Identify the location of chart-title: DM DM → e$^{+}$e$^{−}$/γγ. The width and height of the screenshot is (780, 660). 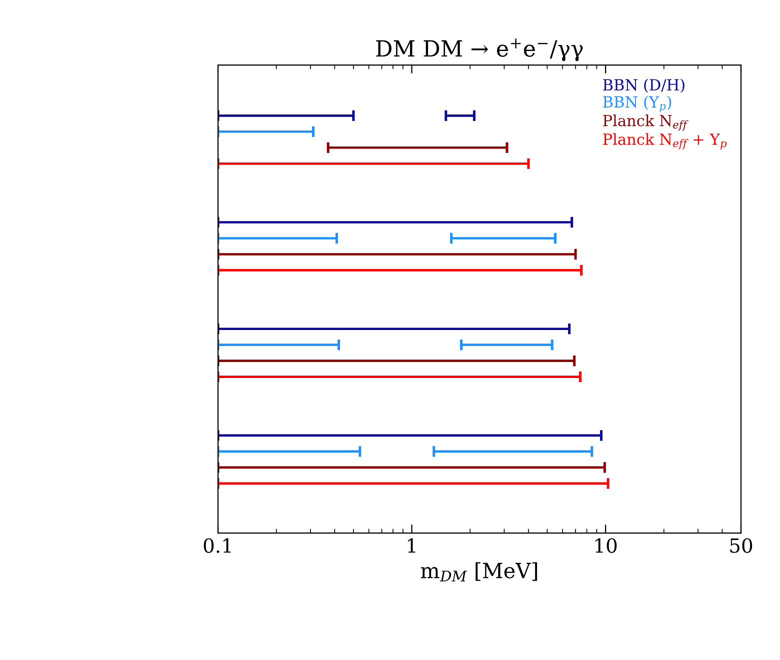
(479, 50).